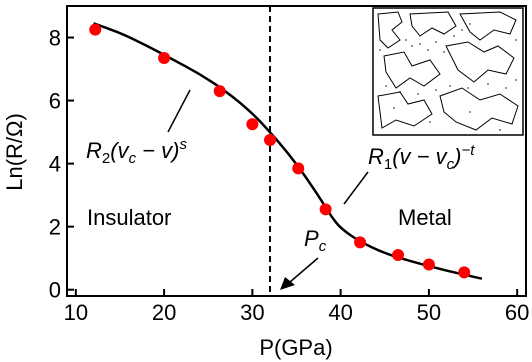  What do you see at coordinates (76, 312) in the screenshot?
I see `x-tick-label-10: 10` at bounding box center [76, 312].